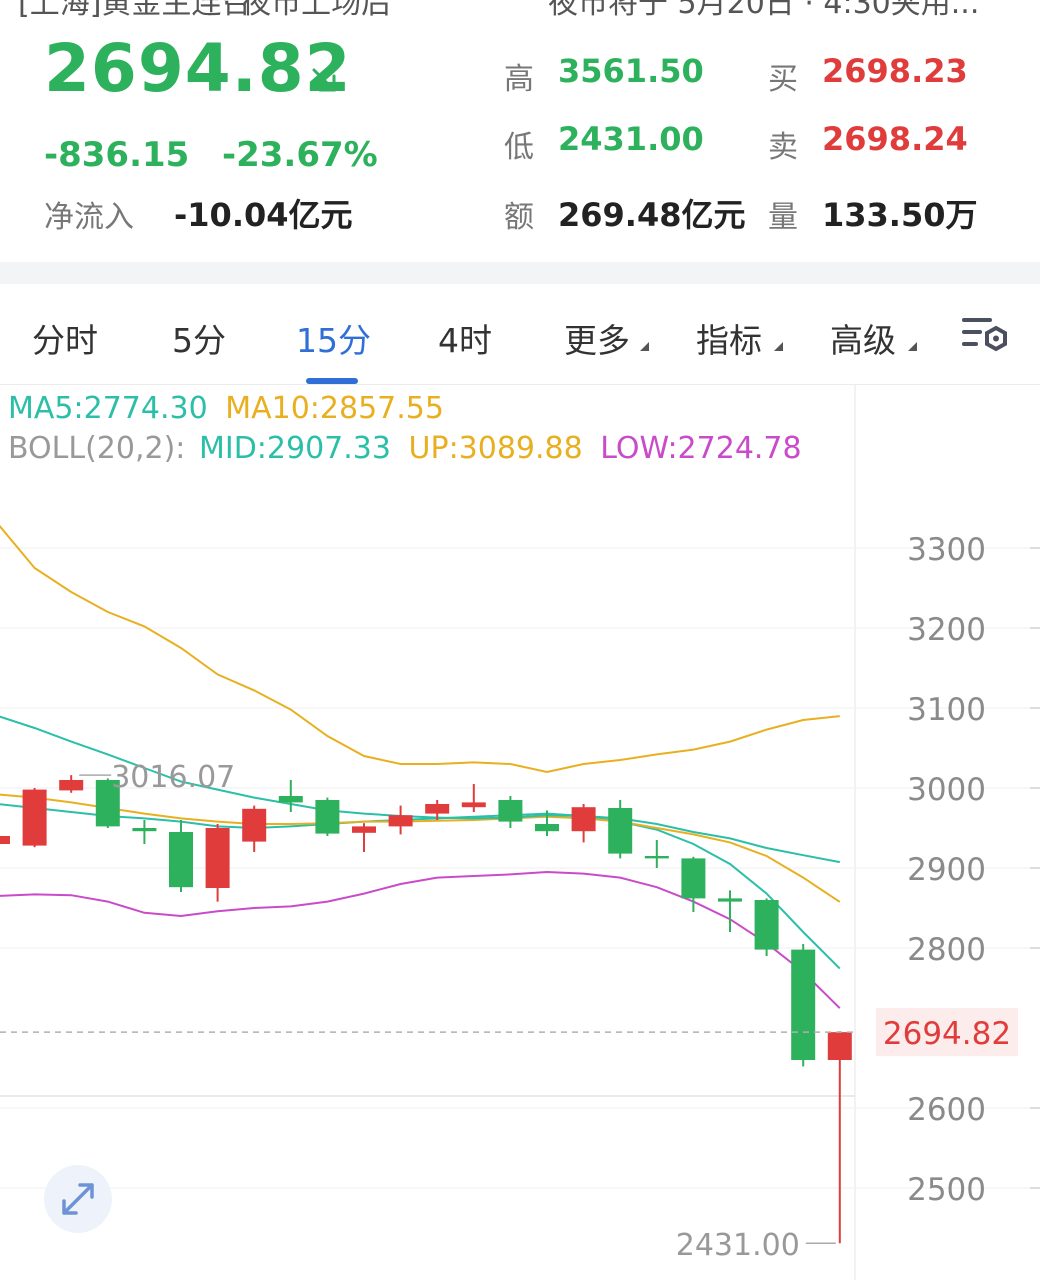  Describe the element at coordinates (420, 939) in the screenshot. I see `line-boll_low` at that location.